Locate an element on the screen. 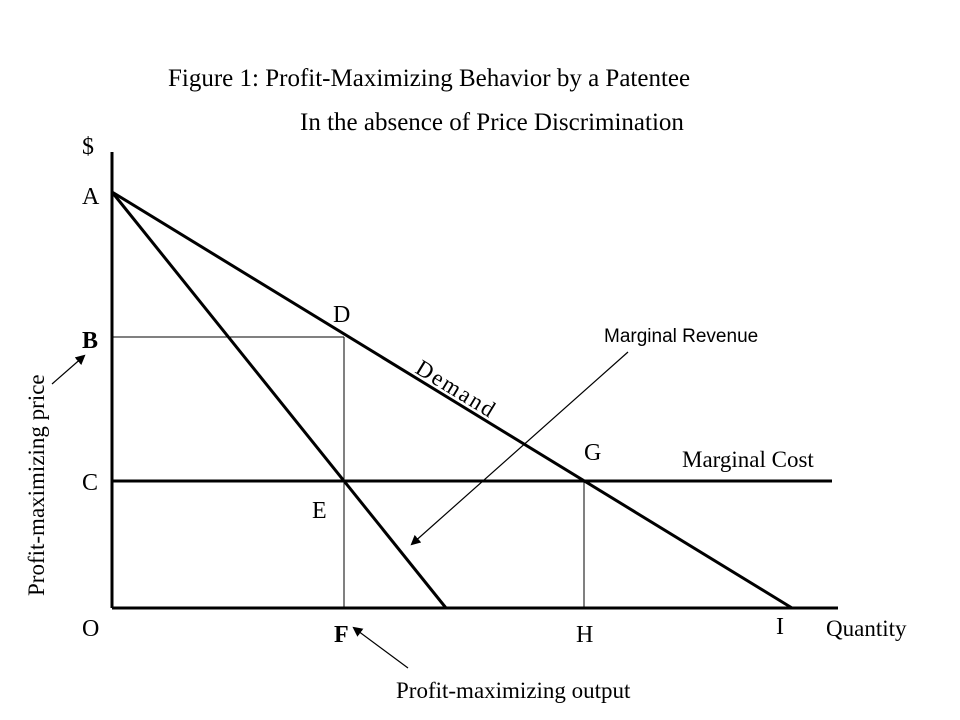 This screenshot has height=720, width=960. point-label-g: G is located at coordinates (592, 453).